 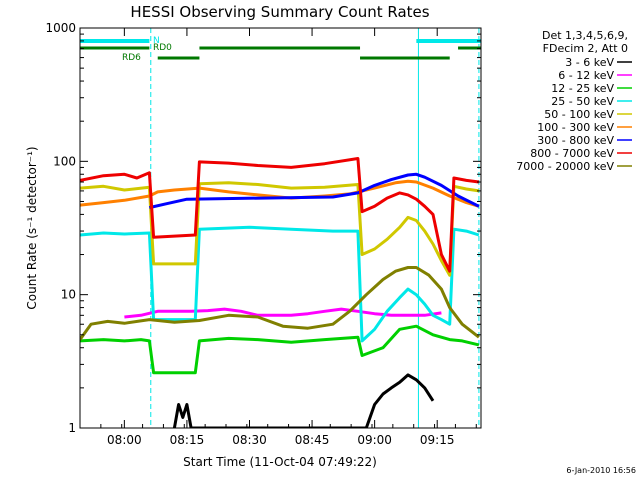 I want to click on legend-header-1: FDecim 2, Att 0, so click(x=585, y=48).